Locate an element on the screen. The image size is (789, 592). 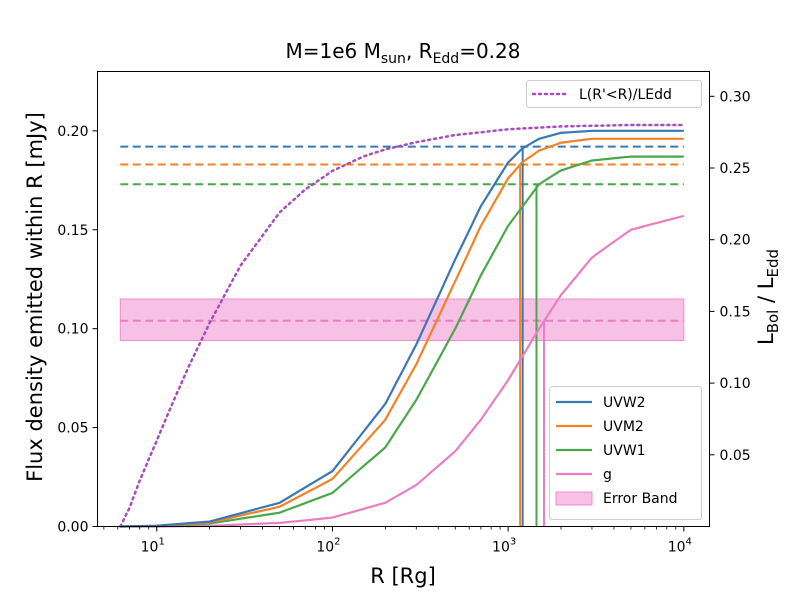
legend-right: L(R'<R)/LEdd is located at coordinates (614, 94).